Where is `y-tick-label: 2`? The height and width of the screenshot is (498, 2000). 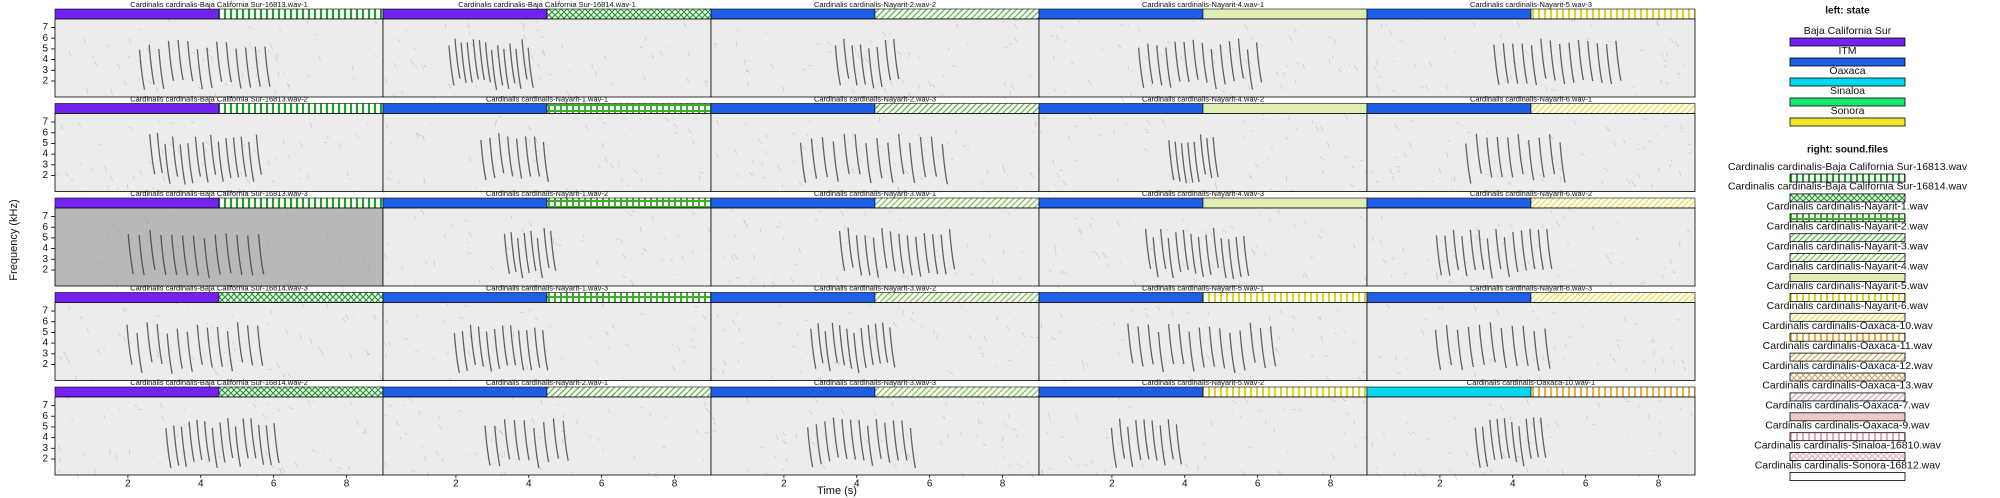 y-tick-label: 2 is located at coordinates (45, 459).